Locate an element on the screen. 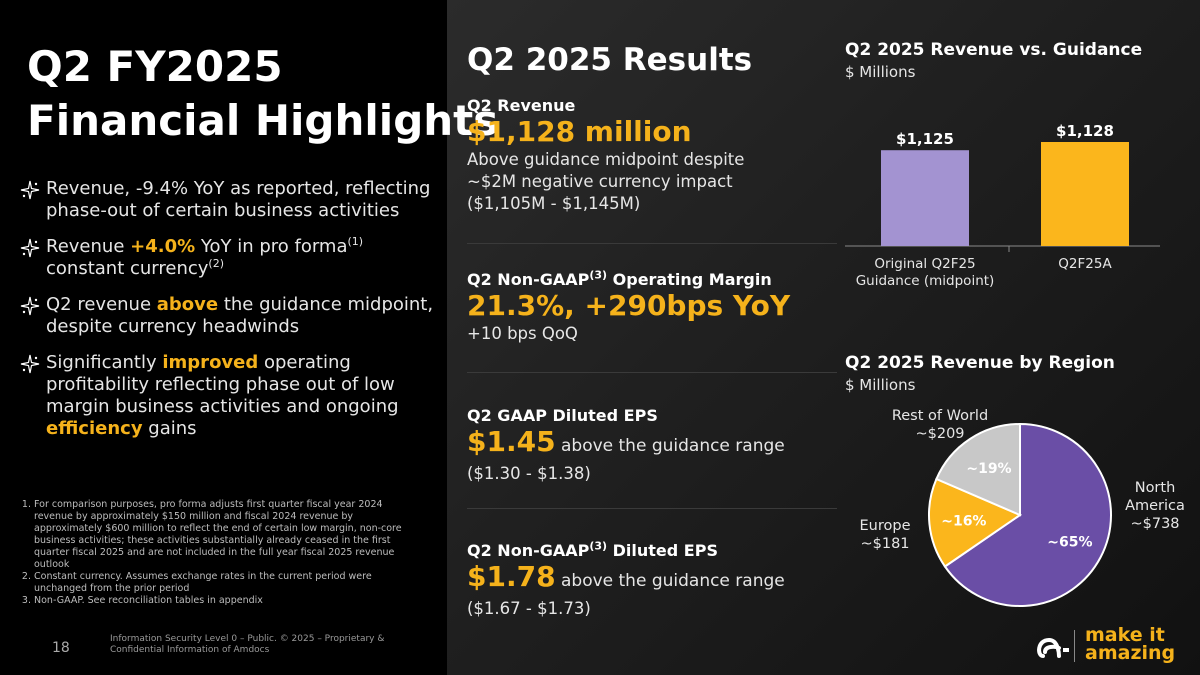 The image size is (1200, 675). pie-region-label: Europe is located at coordinates (885, 526).